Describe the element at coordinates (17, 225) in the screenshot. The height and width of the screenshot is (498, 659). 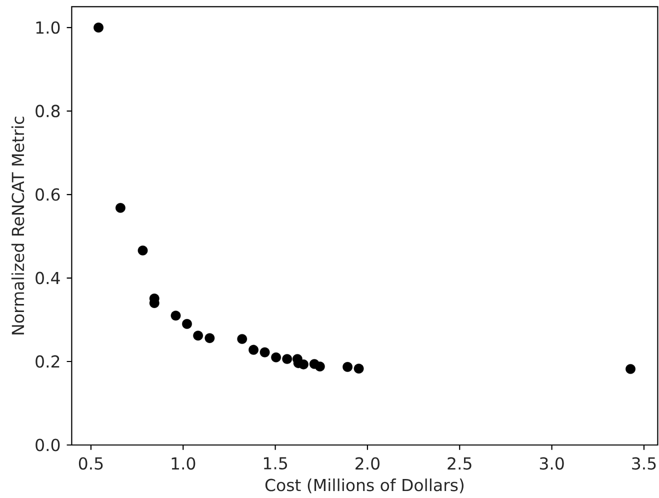
I see `y-axis-title: Normalized ReNCAT Metric` at that location.